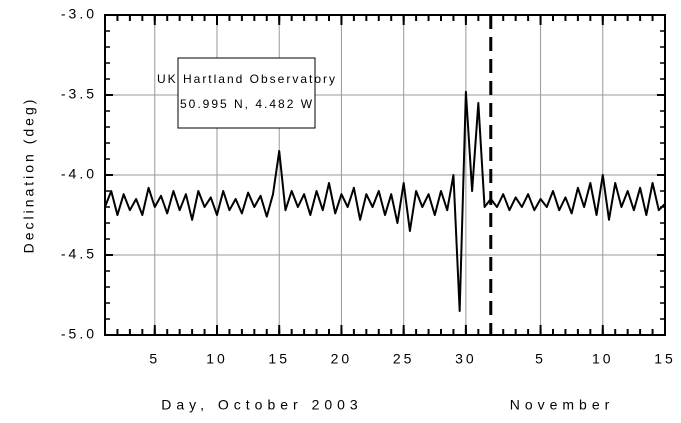  What do you see at coordinates (261, 405) in the screenshot?
I see `x-axis-label: Day, October 2003` at bounding box center [261, 405].